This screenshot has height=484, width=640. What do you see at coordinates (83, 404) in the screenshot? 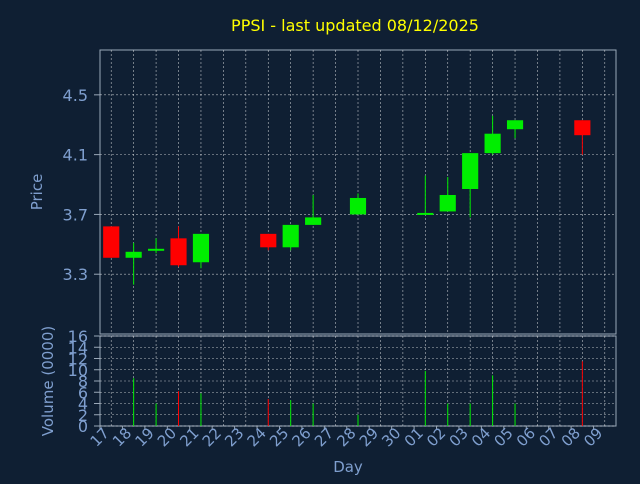
I see `volume-tick-label: 4` at bounding box center [83, 404].